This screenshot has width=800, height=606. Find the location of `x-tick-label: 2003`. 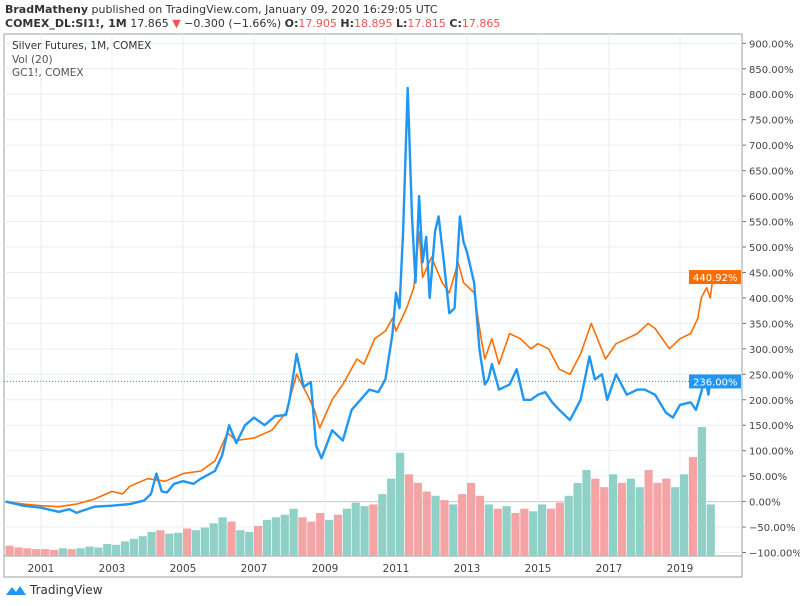

x-tick-label: 2003 is located at coordinates (112, 569).